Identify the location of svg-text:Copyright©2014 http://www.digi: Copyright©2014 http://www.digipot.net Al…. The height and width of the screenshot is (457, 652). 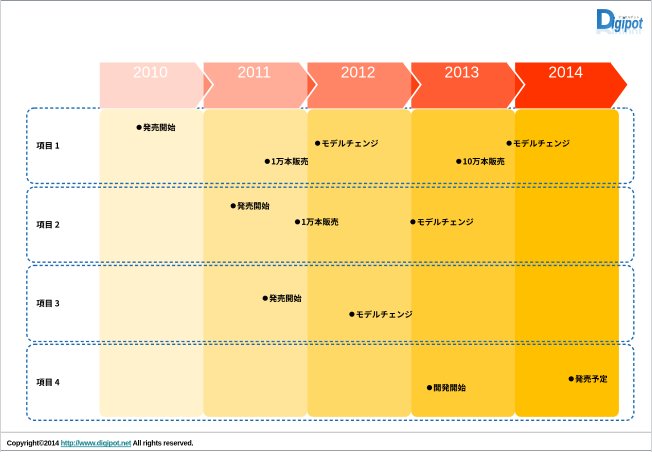
(100, 442).